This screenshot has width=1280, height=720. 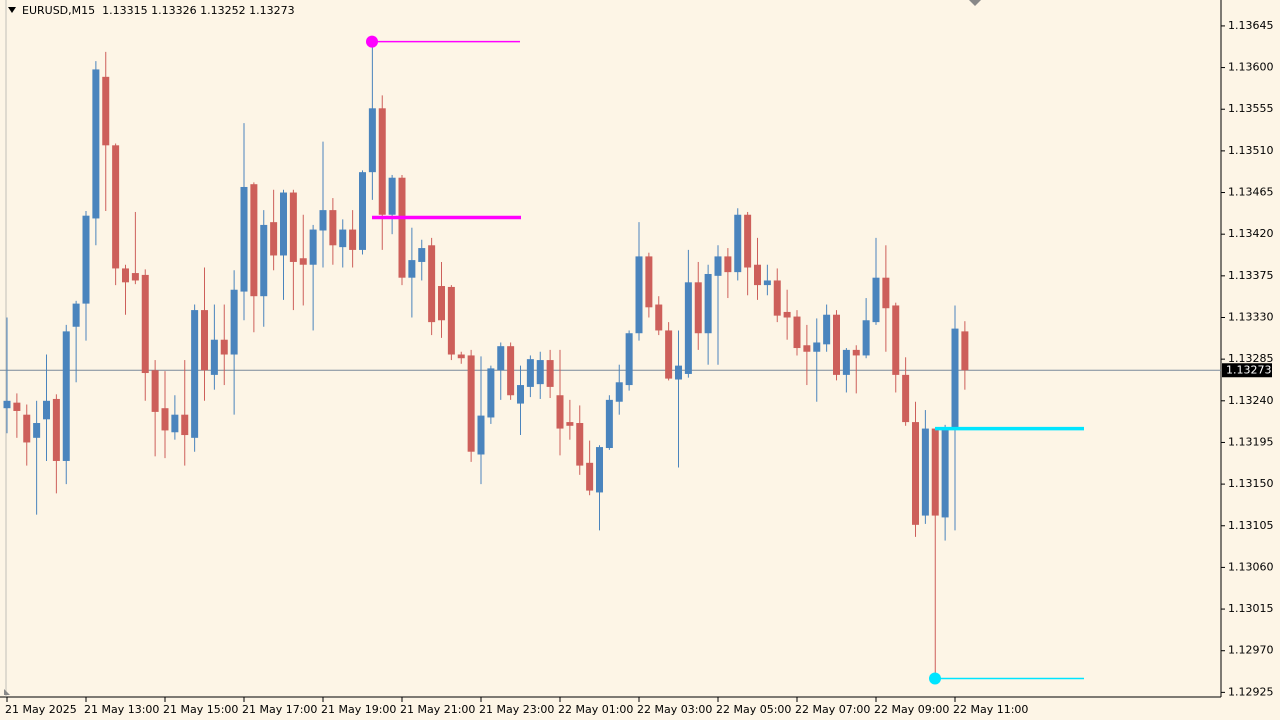 I want to click on y-tick-label: 1.13015, so click(x=1251, y=608).